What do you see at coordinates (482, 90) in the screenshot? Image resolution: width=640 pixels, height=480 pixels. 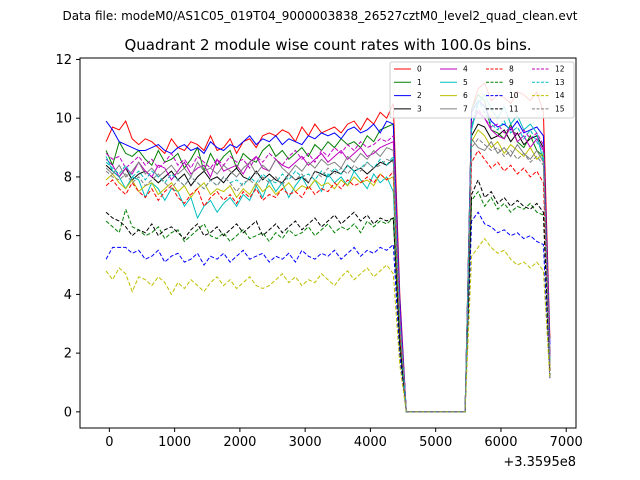 I see `legend-box` at bounding box center [482, 90].